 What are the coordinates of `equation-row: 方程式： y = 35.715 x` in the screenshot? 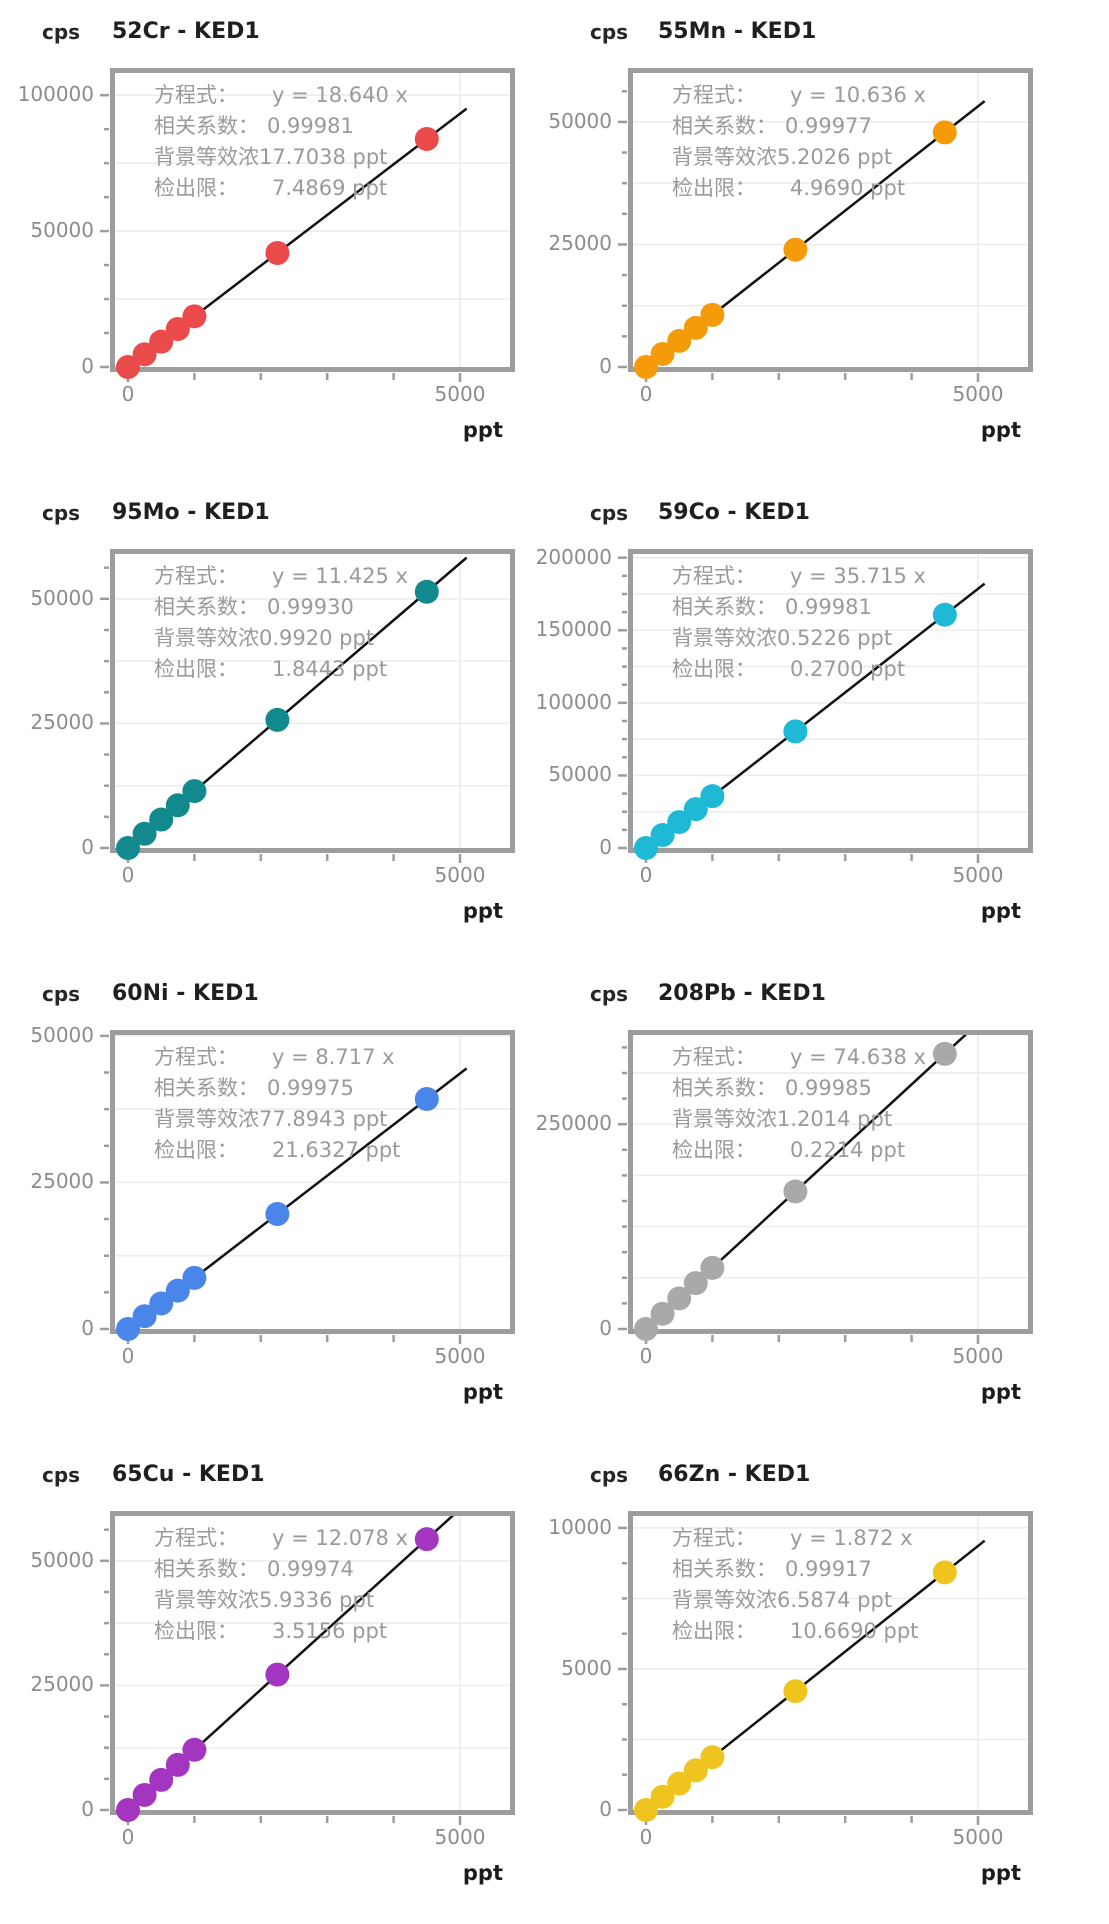 It's located at (799, 576).